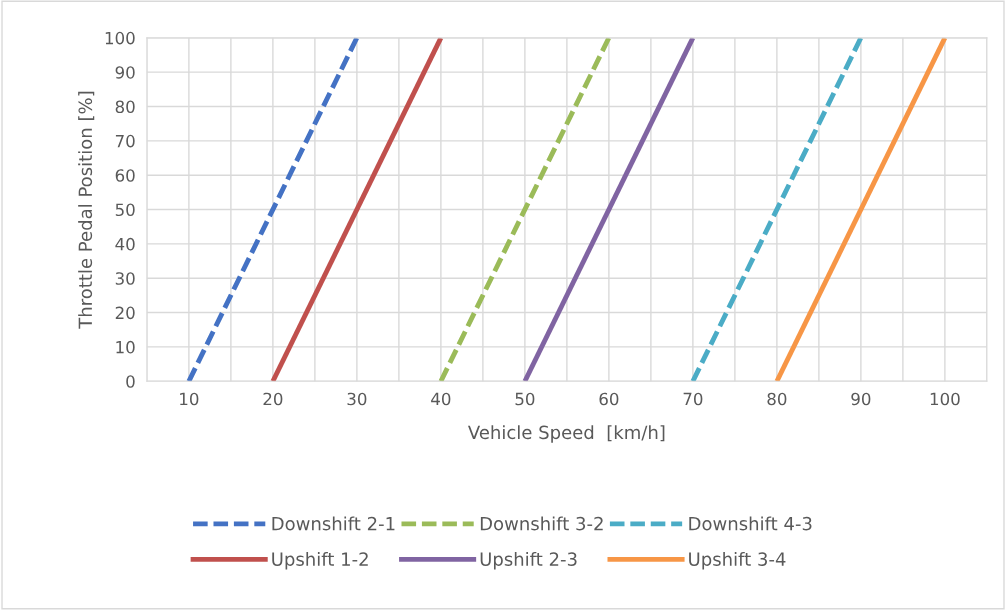 The height and width of the screenshot is (610, 1006). I want to click on y-tick-label: 70, so click(125, 141).